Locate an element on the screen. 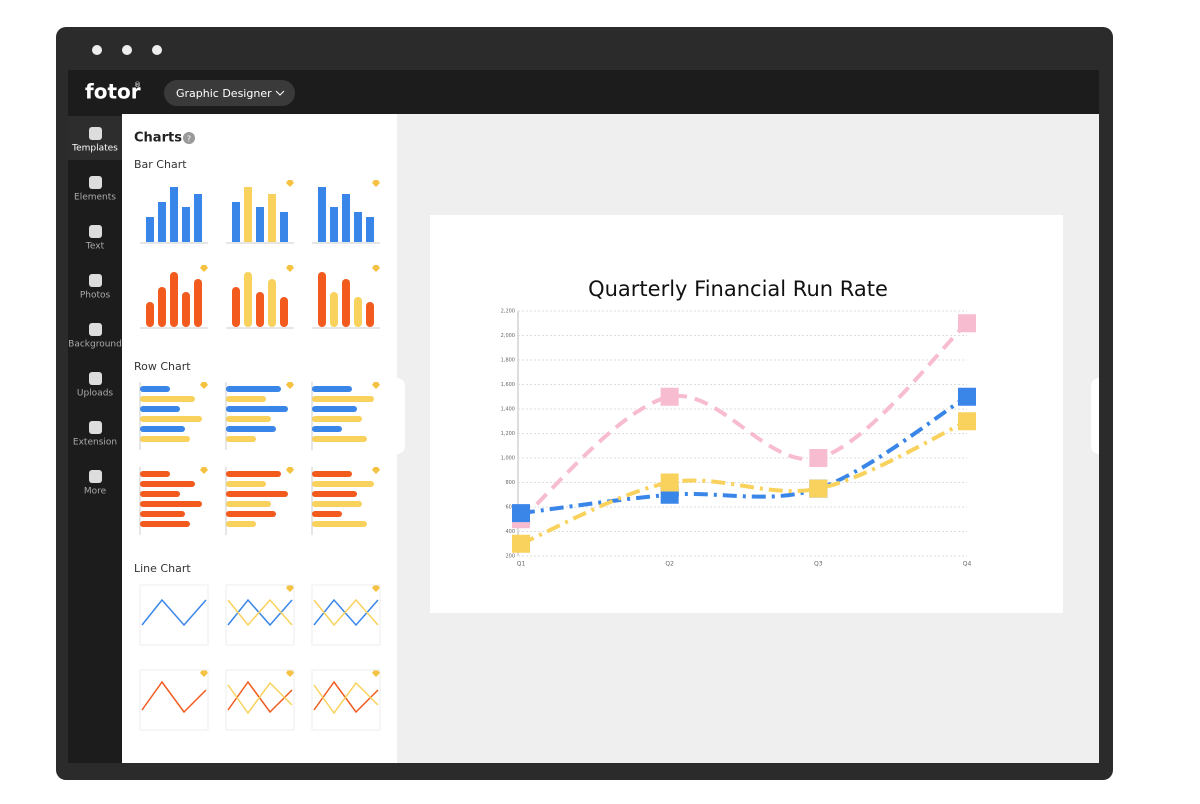  expand-tab is located at coordinates (1095, 416).